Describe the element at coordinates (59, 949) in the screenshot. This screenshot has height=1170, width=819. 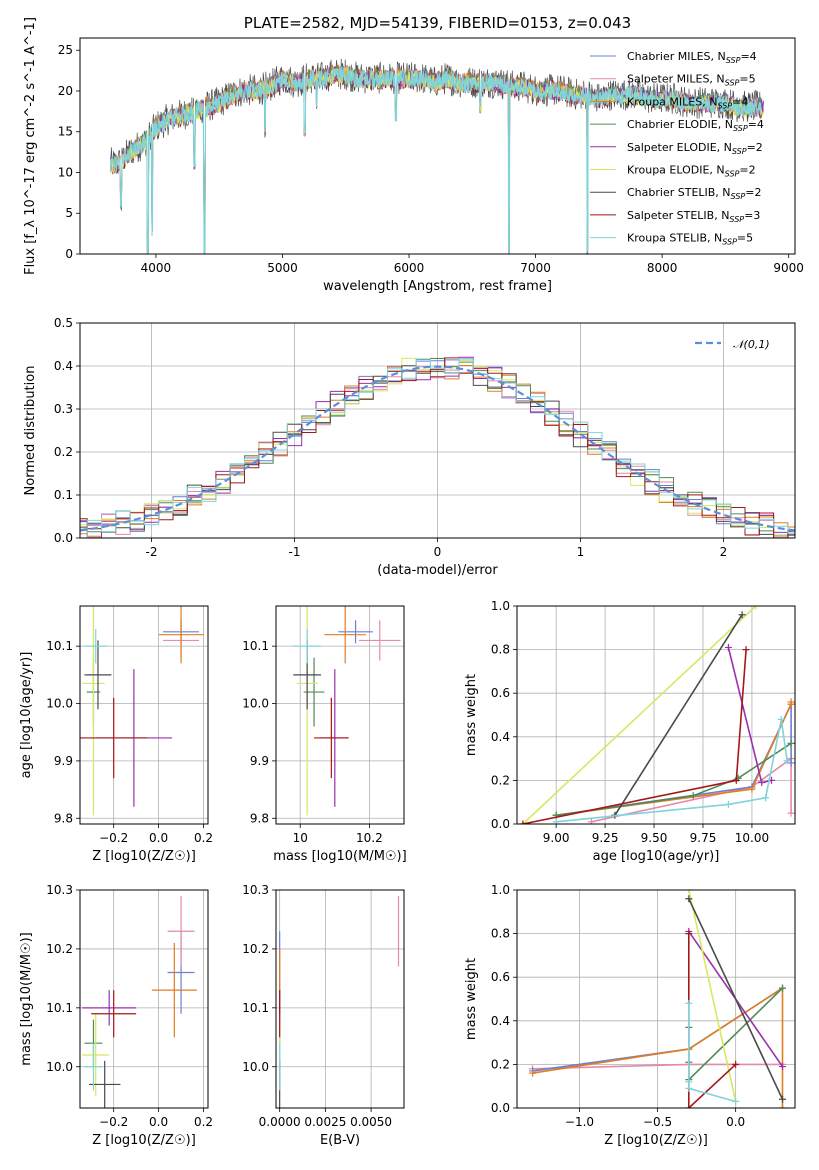
I see `y-tick-label: 10.2` at that location.